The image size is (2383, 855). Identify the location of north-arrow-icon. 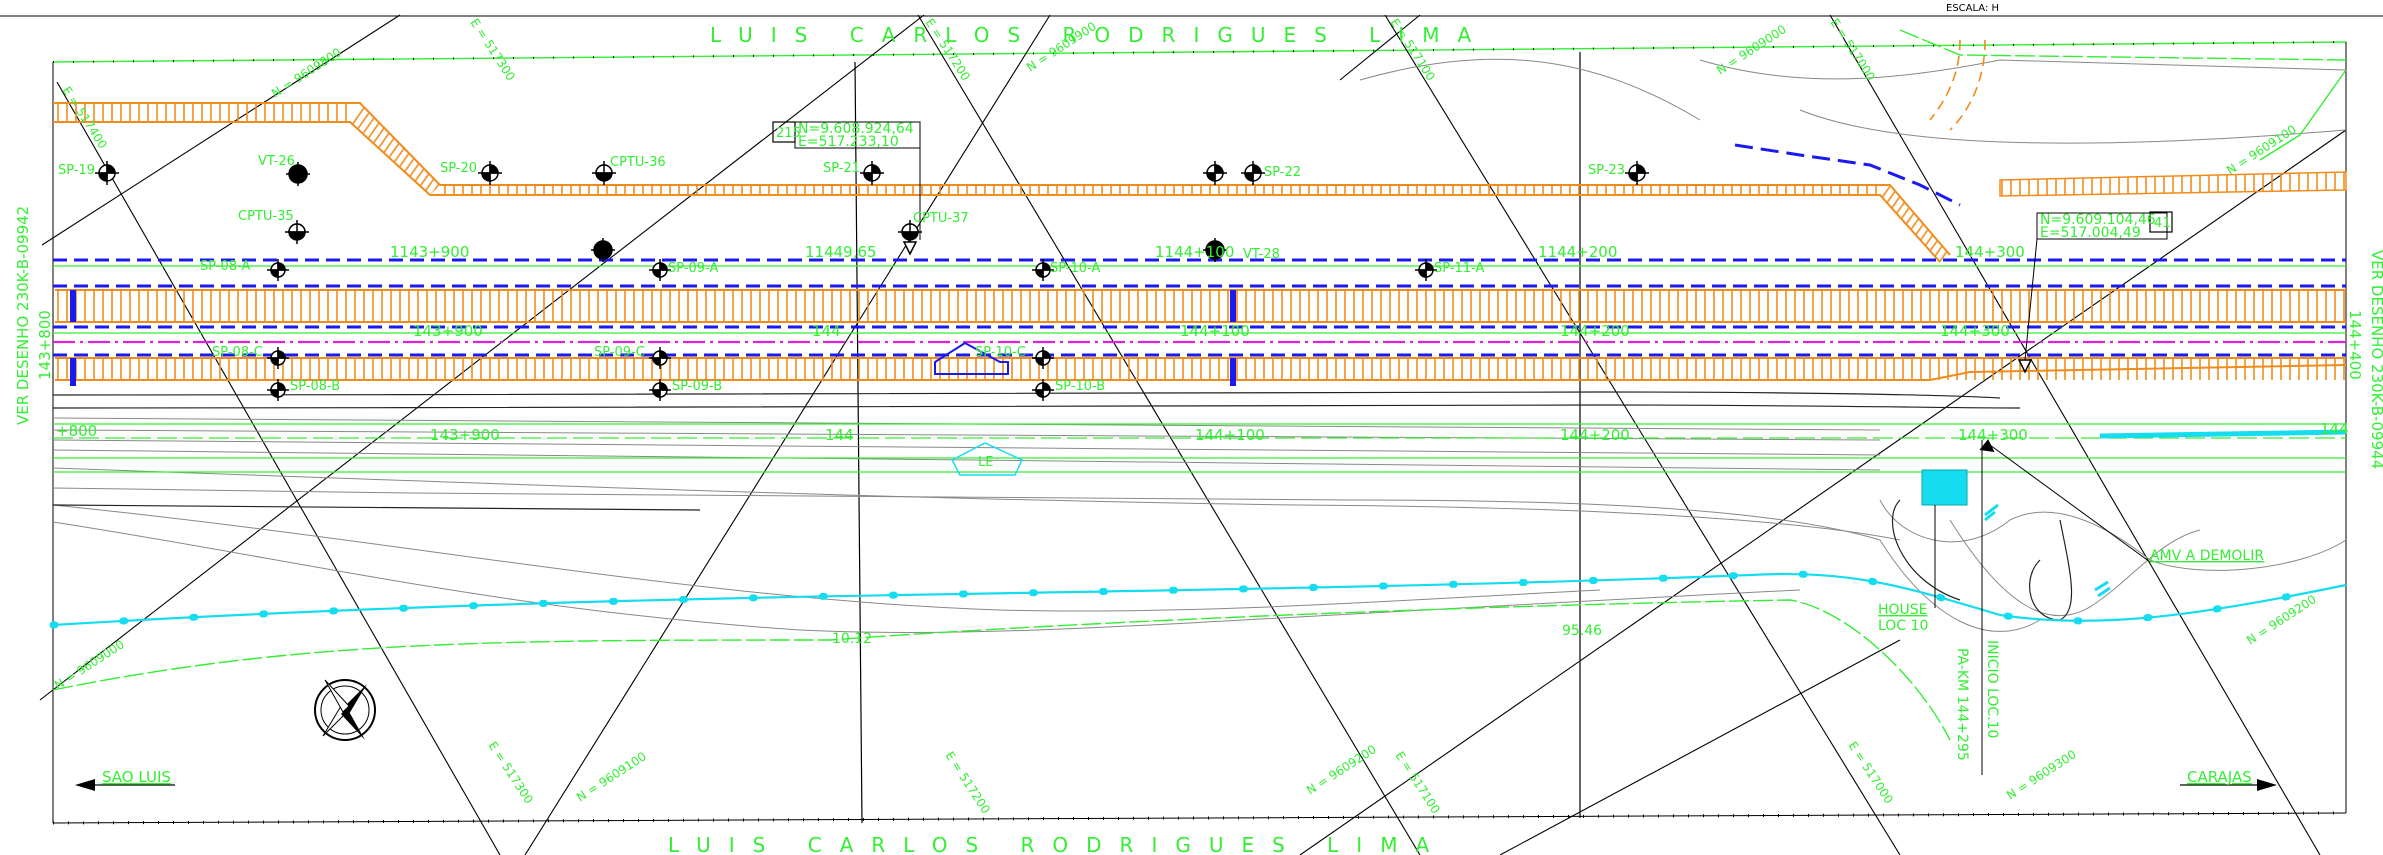
(345, 710).